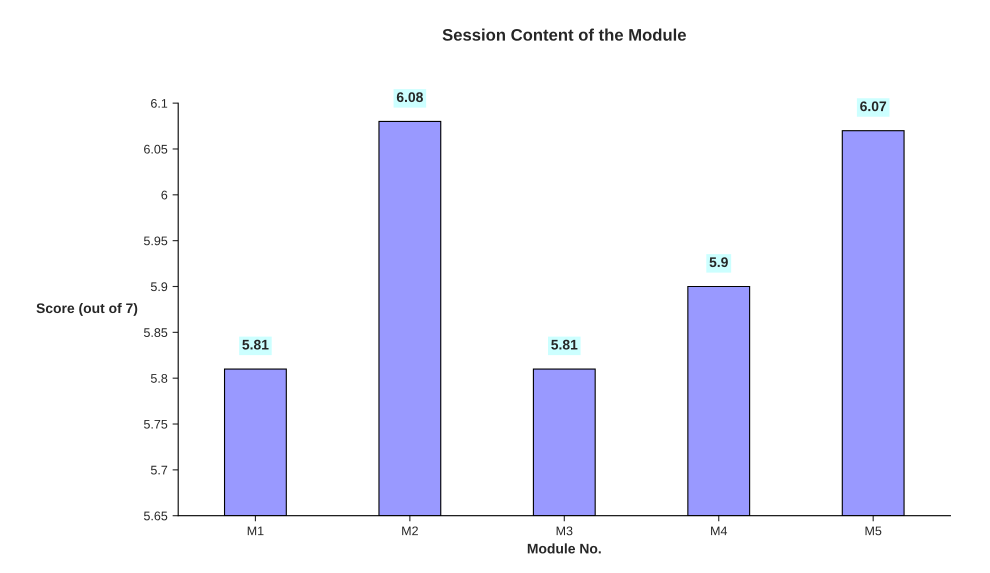 The height and width of the screenshot is (573, 990). Describe the element at coordinates (719, 531) in the screenshot. I see `x-tick-label: M4` at that location.